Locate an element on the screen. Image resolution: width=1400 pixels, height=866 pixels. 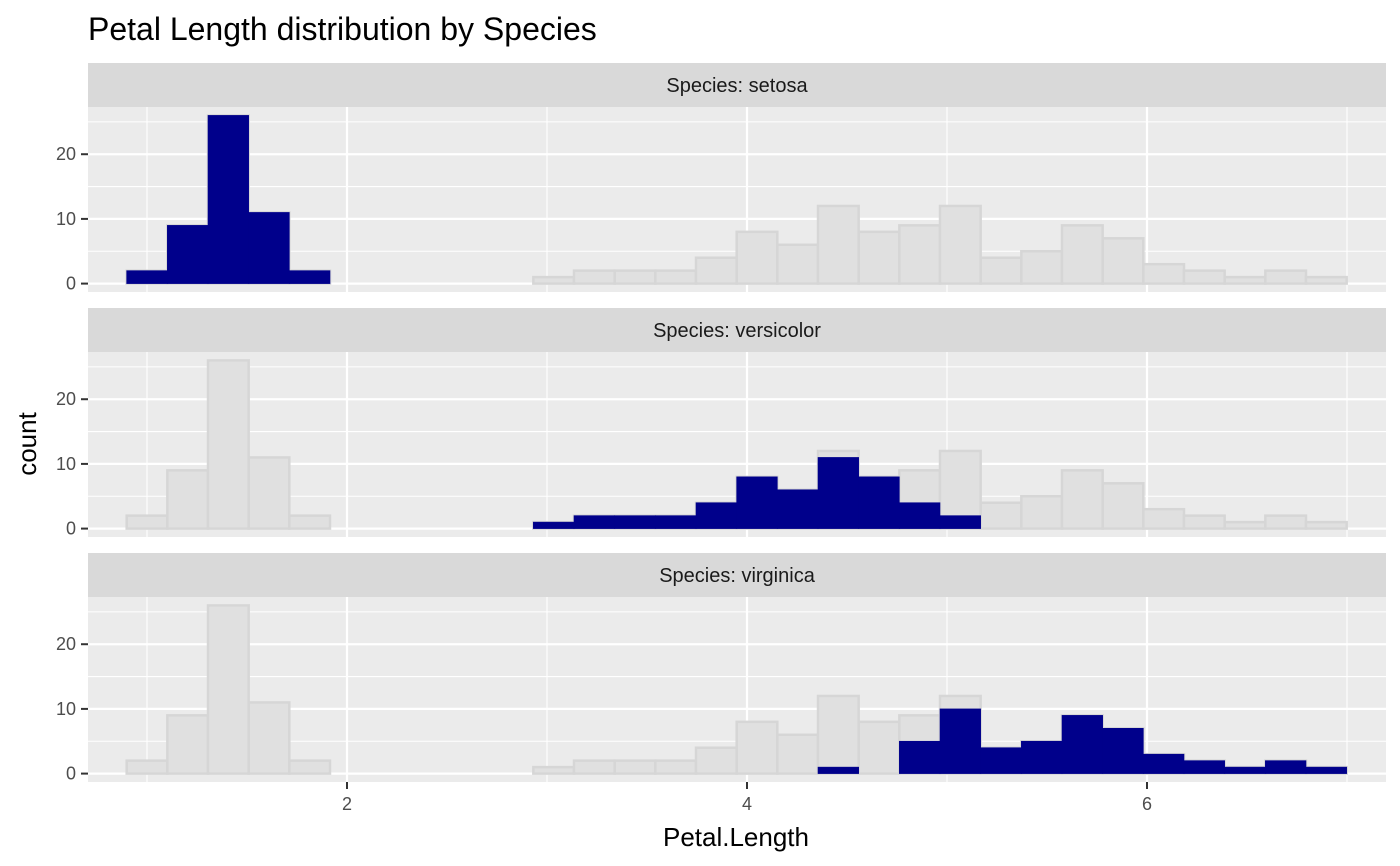
chart-title: Petal Length distribution by Species is located at coordinates (342, 29).